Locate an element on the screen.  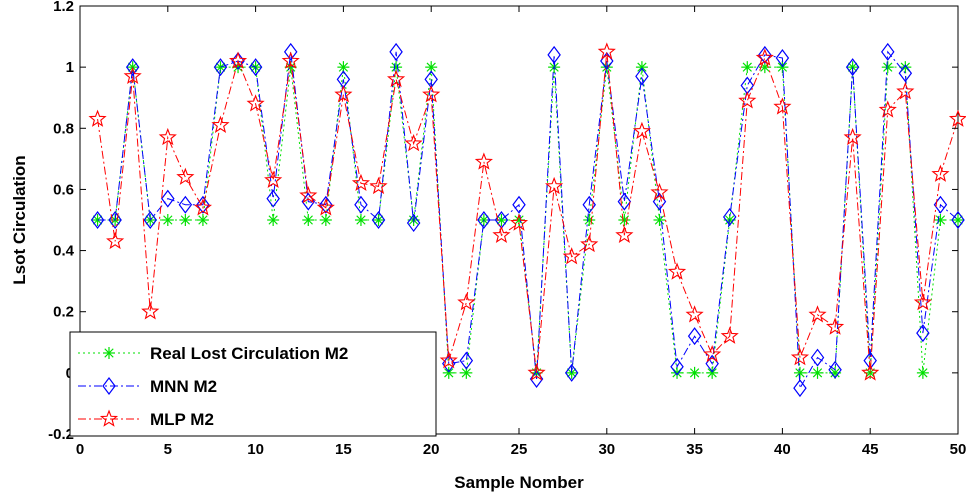
x-tick-label: 5 is located at coordinates (168, 449).